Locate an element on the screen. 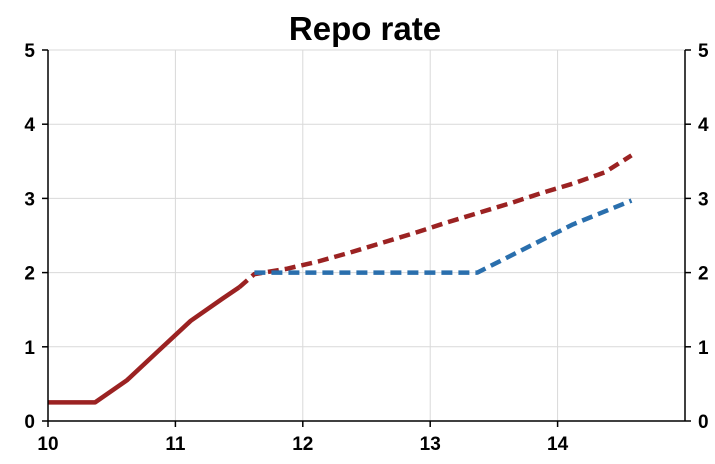 This screenshot has width=715, height=464. x-tick-label-2: 12 is located at coordinates (302, 444).